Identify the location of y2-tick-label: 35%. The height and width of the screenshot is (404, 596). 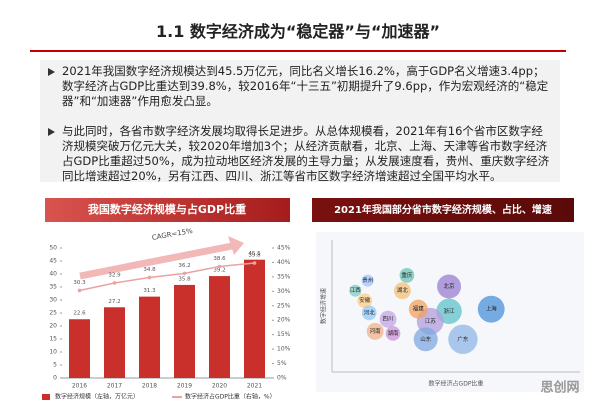
(284, 276).